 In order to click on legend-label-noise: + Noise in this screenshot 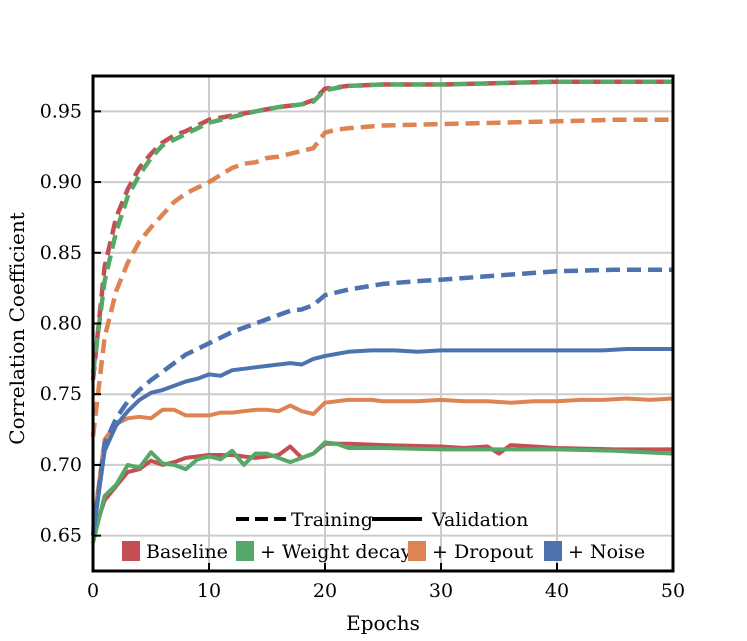, I will do `click(606, 552)`.